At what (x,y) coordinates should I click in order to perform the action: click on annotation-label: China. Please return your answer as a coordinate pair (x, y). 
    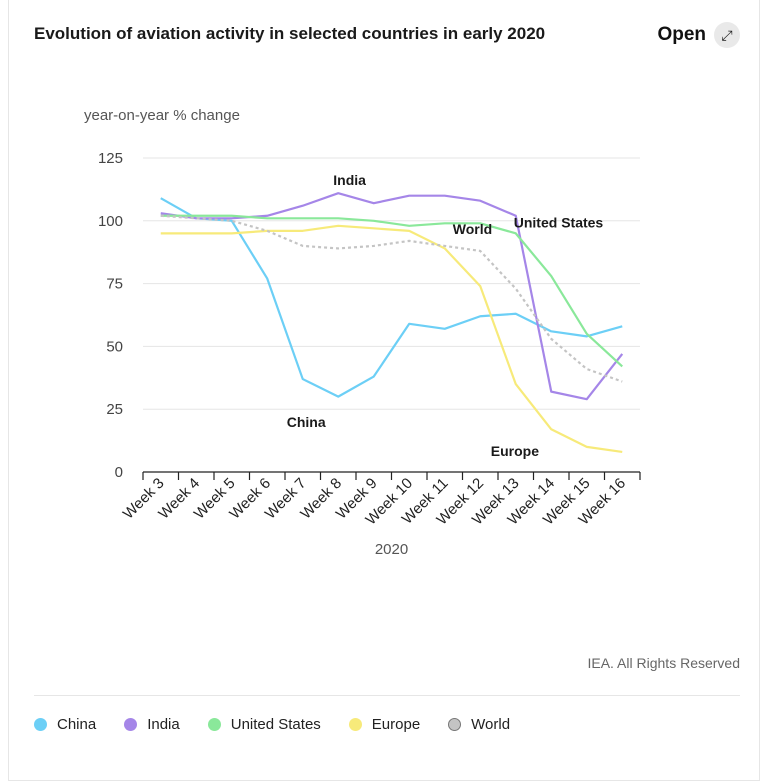
    Looking at the image, I should click on (306, 422).